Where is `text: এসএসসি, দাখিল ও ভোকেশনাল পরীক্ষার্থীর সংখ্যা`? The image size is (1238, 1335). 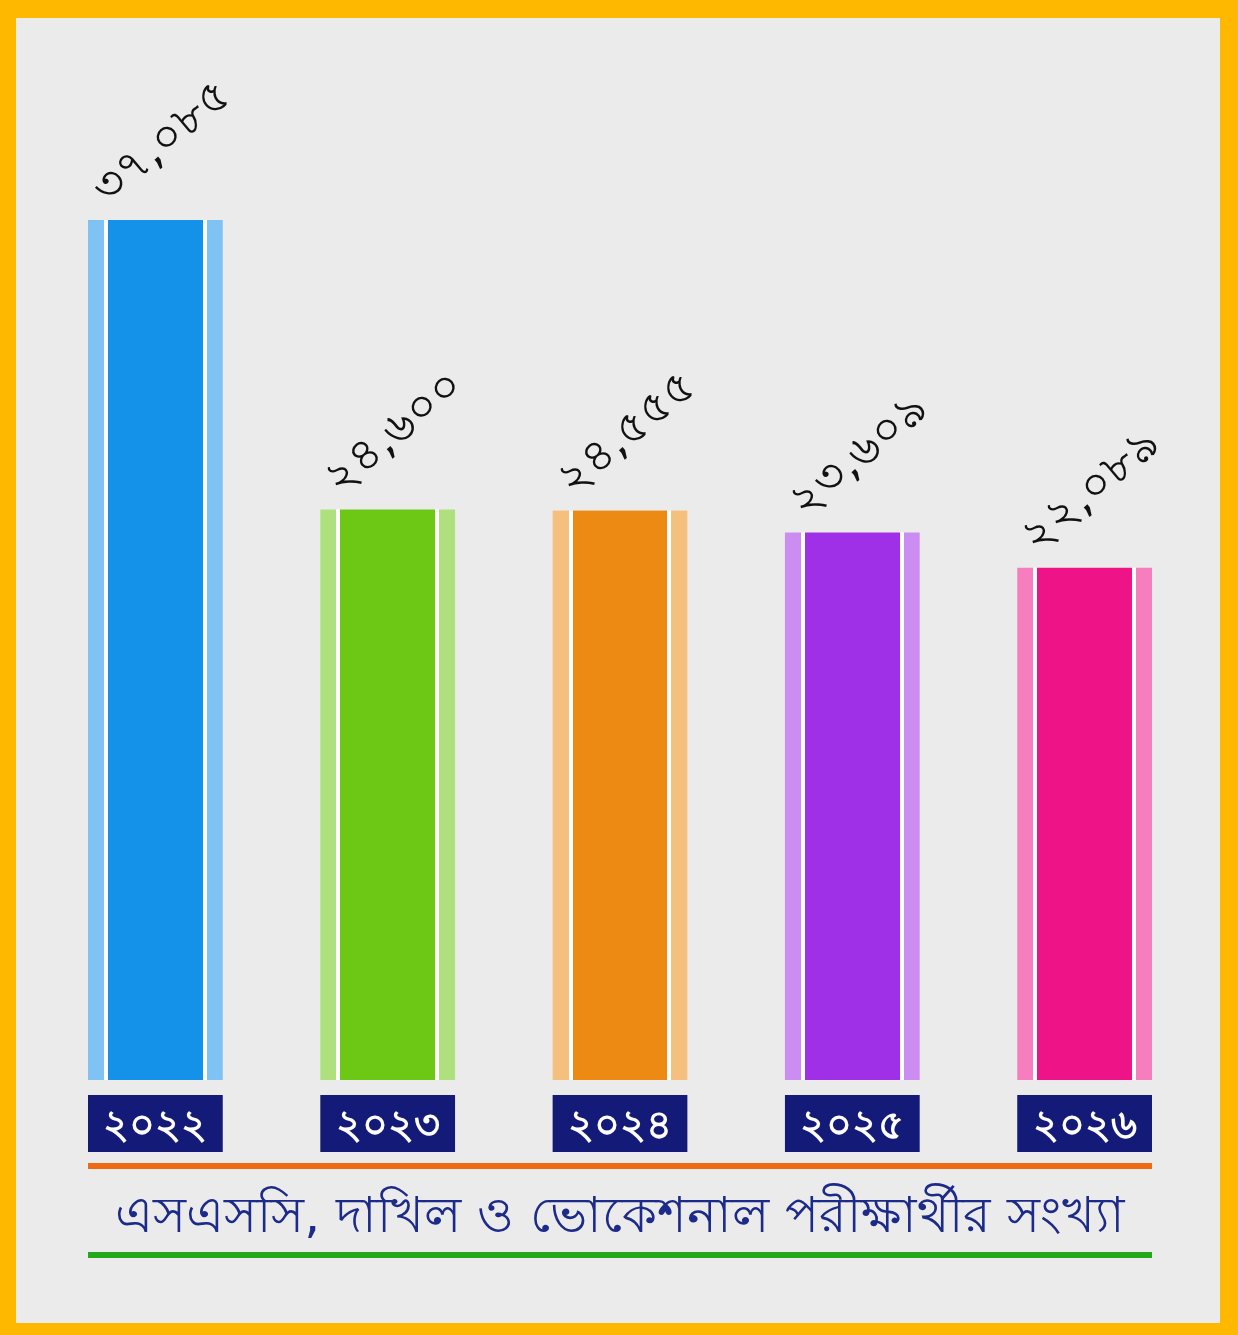 text: এসএসসি, দাখিল ও ভোকেশনাল পরীক্ষার্থীর সংখ্যা is located at coordinates (620, 1213).